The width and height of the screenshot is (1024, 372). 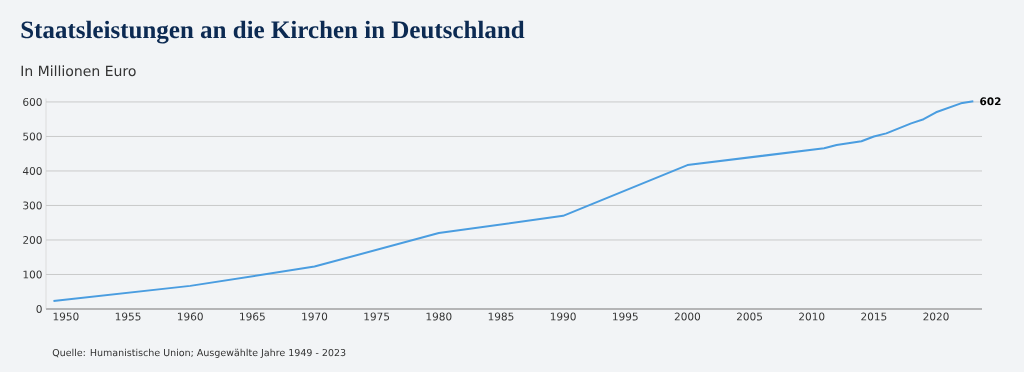 What do you see at coordinates (32, 240) in the screenshot?
I see `y-tick-label: 200` at bounding box center [32, 240].